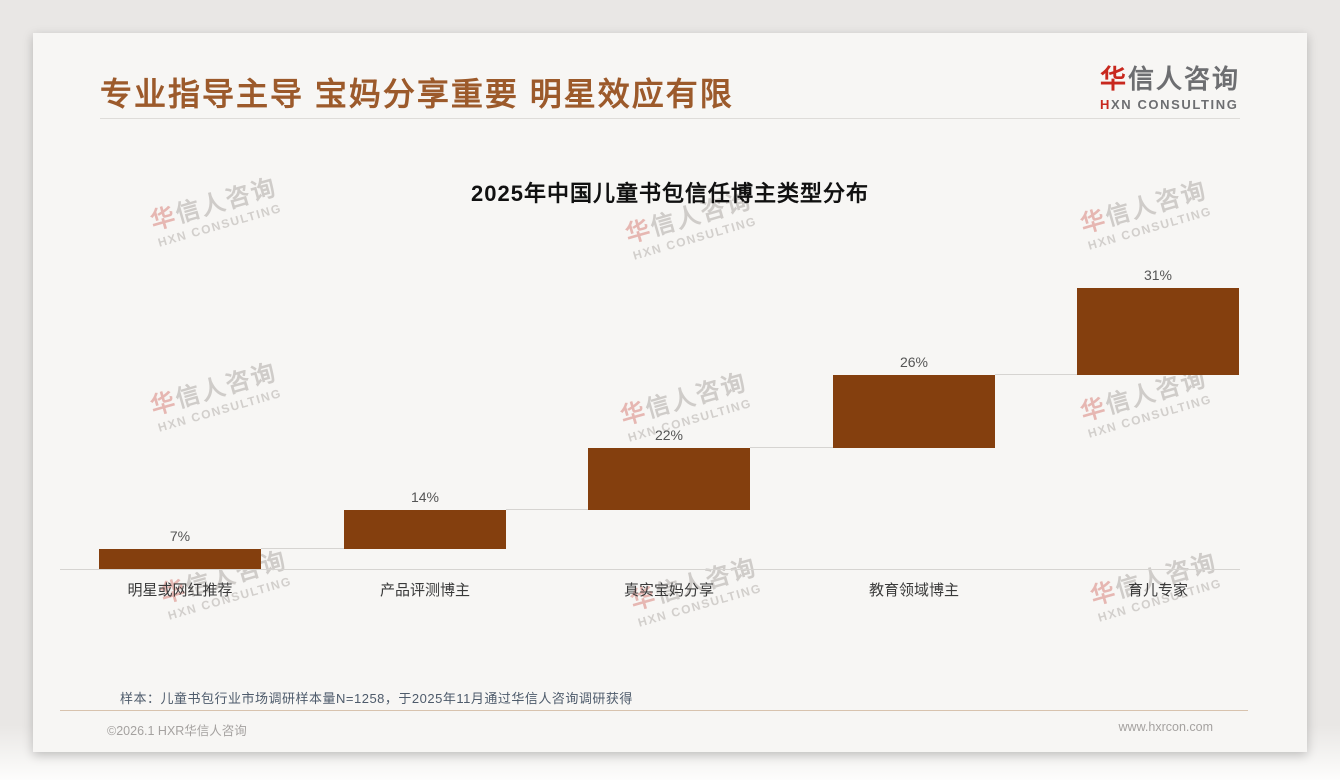  Describe the element at coordinates (417, 94) in the screenshot. I see `page-title: 专业指导主导 宝妈分享重要 明星效应有限` at that location.